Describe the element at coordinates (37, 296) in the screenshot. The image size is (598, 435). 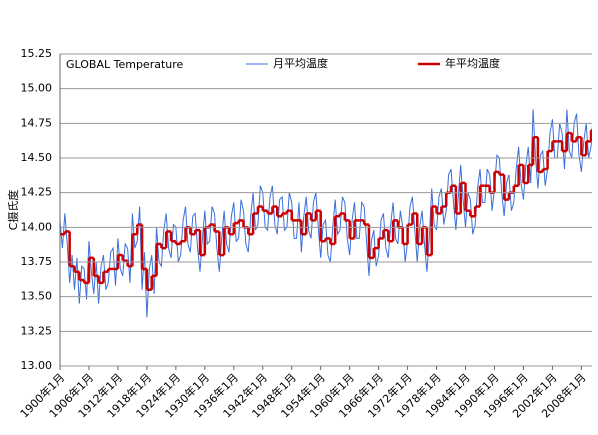
I see `y-tick-label: 13.50` at that location.